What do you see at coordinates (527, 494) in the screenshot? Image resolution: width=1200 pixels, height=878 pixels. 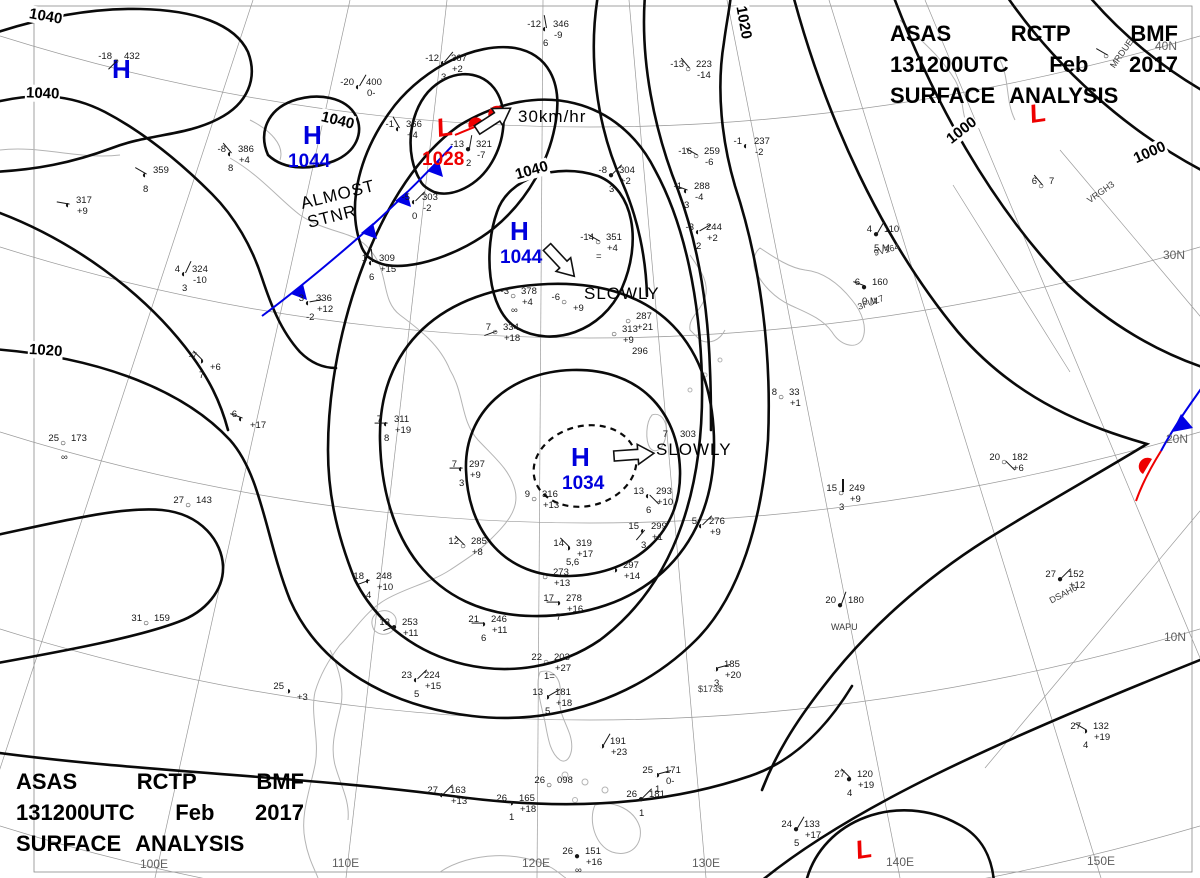 I see `station-t: 9` at bounding box center [527, 494].